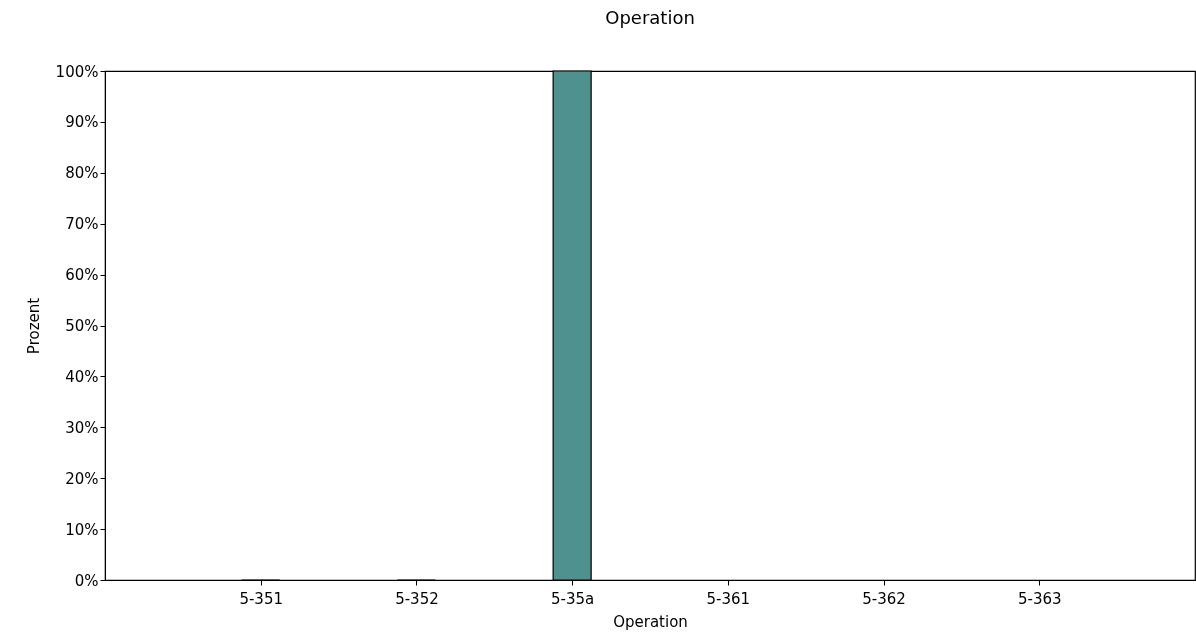 Image resolution: width=1196 pixels, height=644 pixels. Describe the element at coordinates (82, 529) in the screenshot. I see `y-tick-label: 10%` at that location.